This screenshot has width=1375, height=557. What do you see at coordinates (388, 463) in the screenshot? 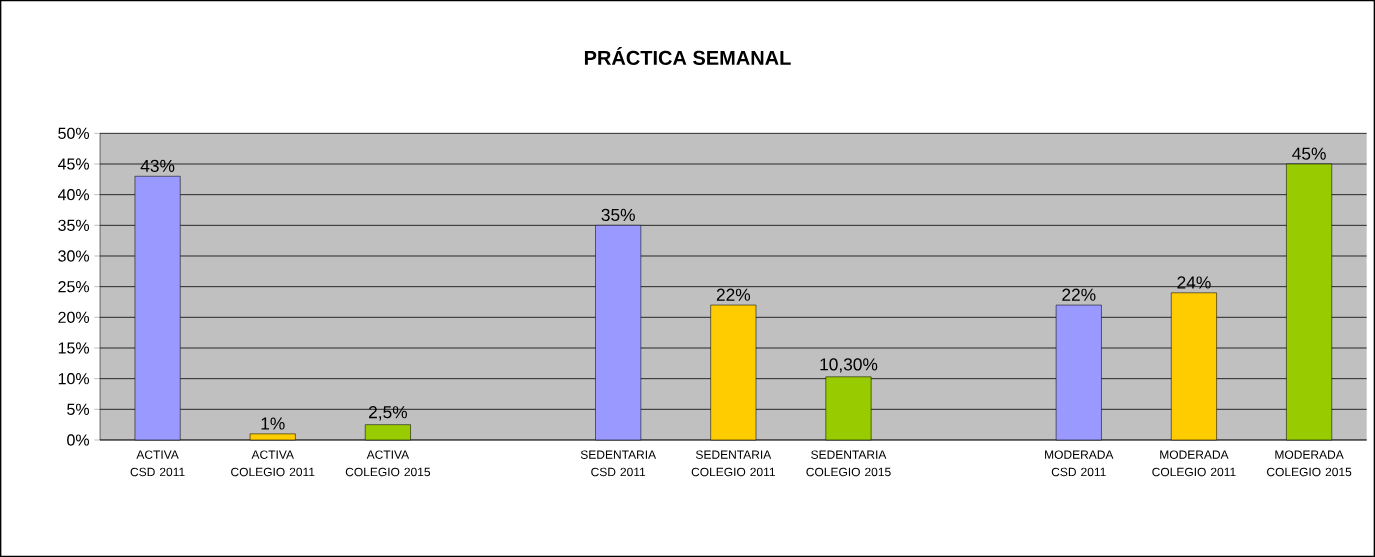
I see `x-tick-label: ACTIVA COLEGIO 2015` at bounding box center [388, 463].